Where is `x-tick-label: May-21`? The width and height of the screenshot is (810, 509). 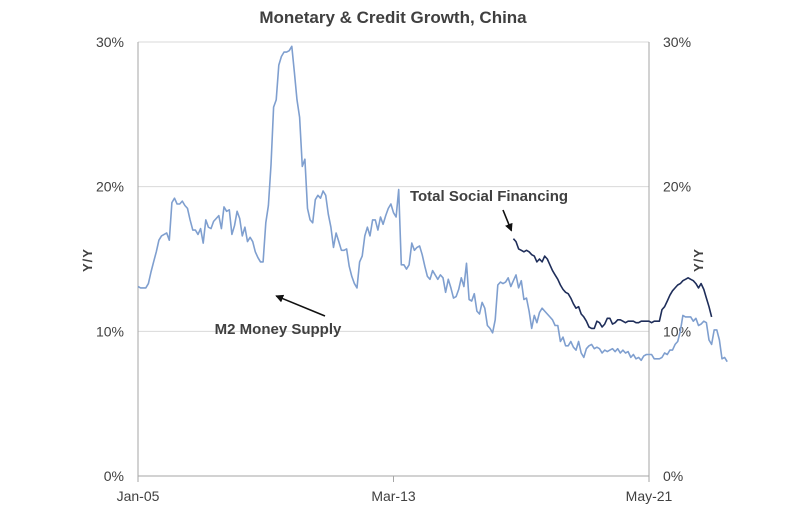 x-tick-label: May-21 is located at coordinates (649, 496).